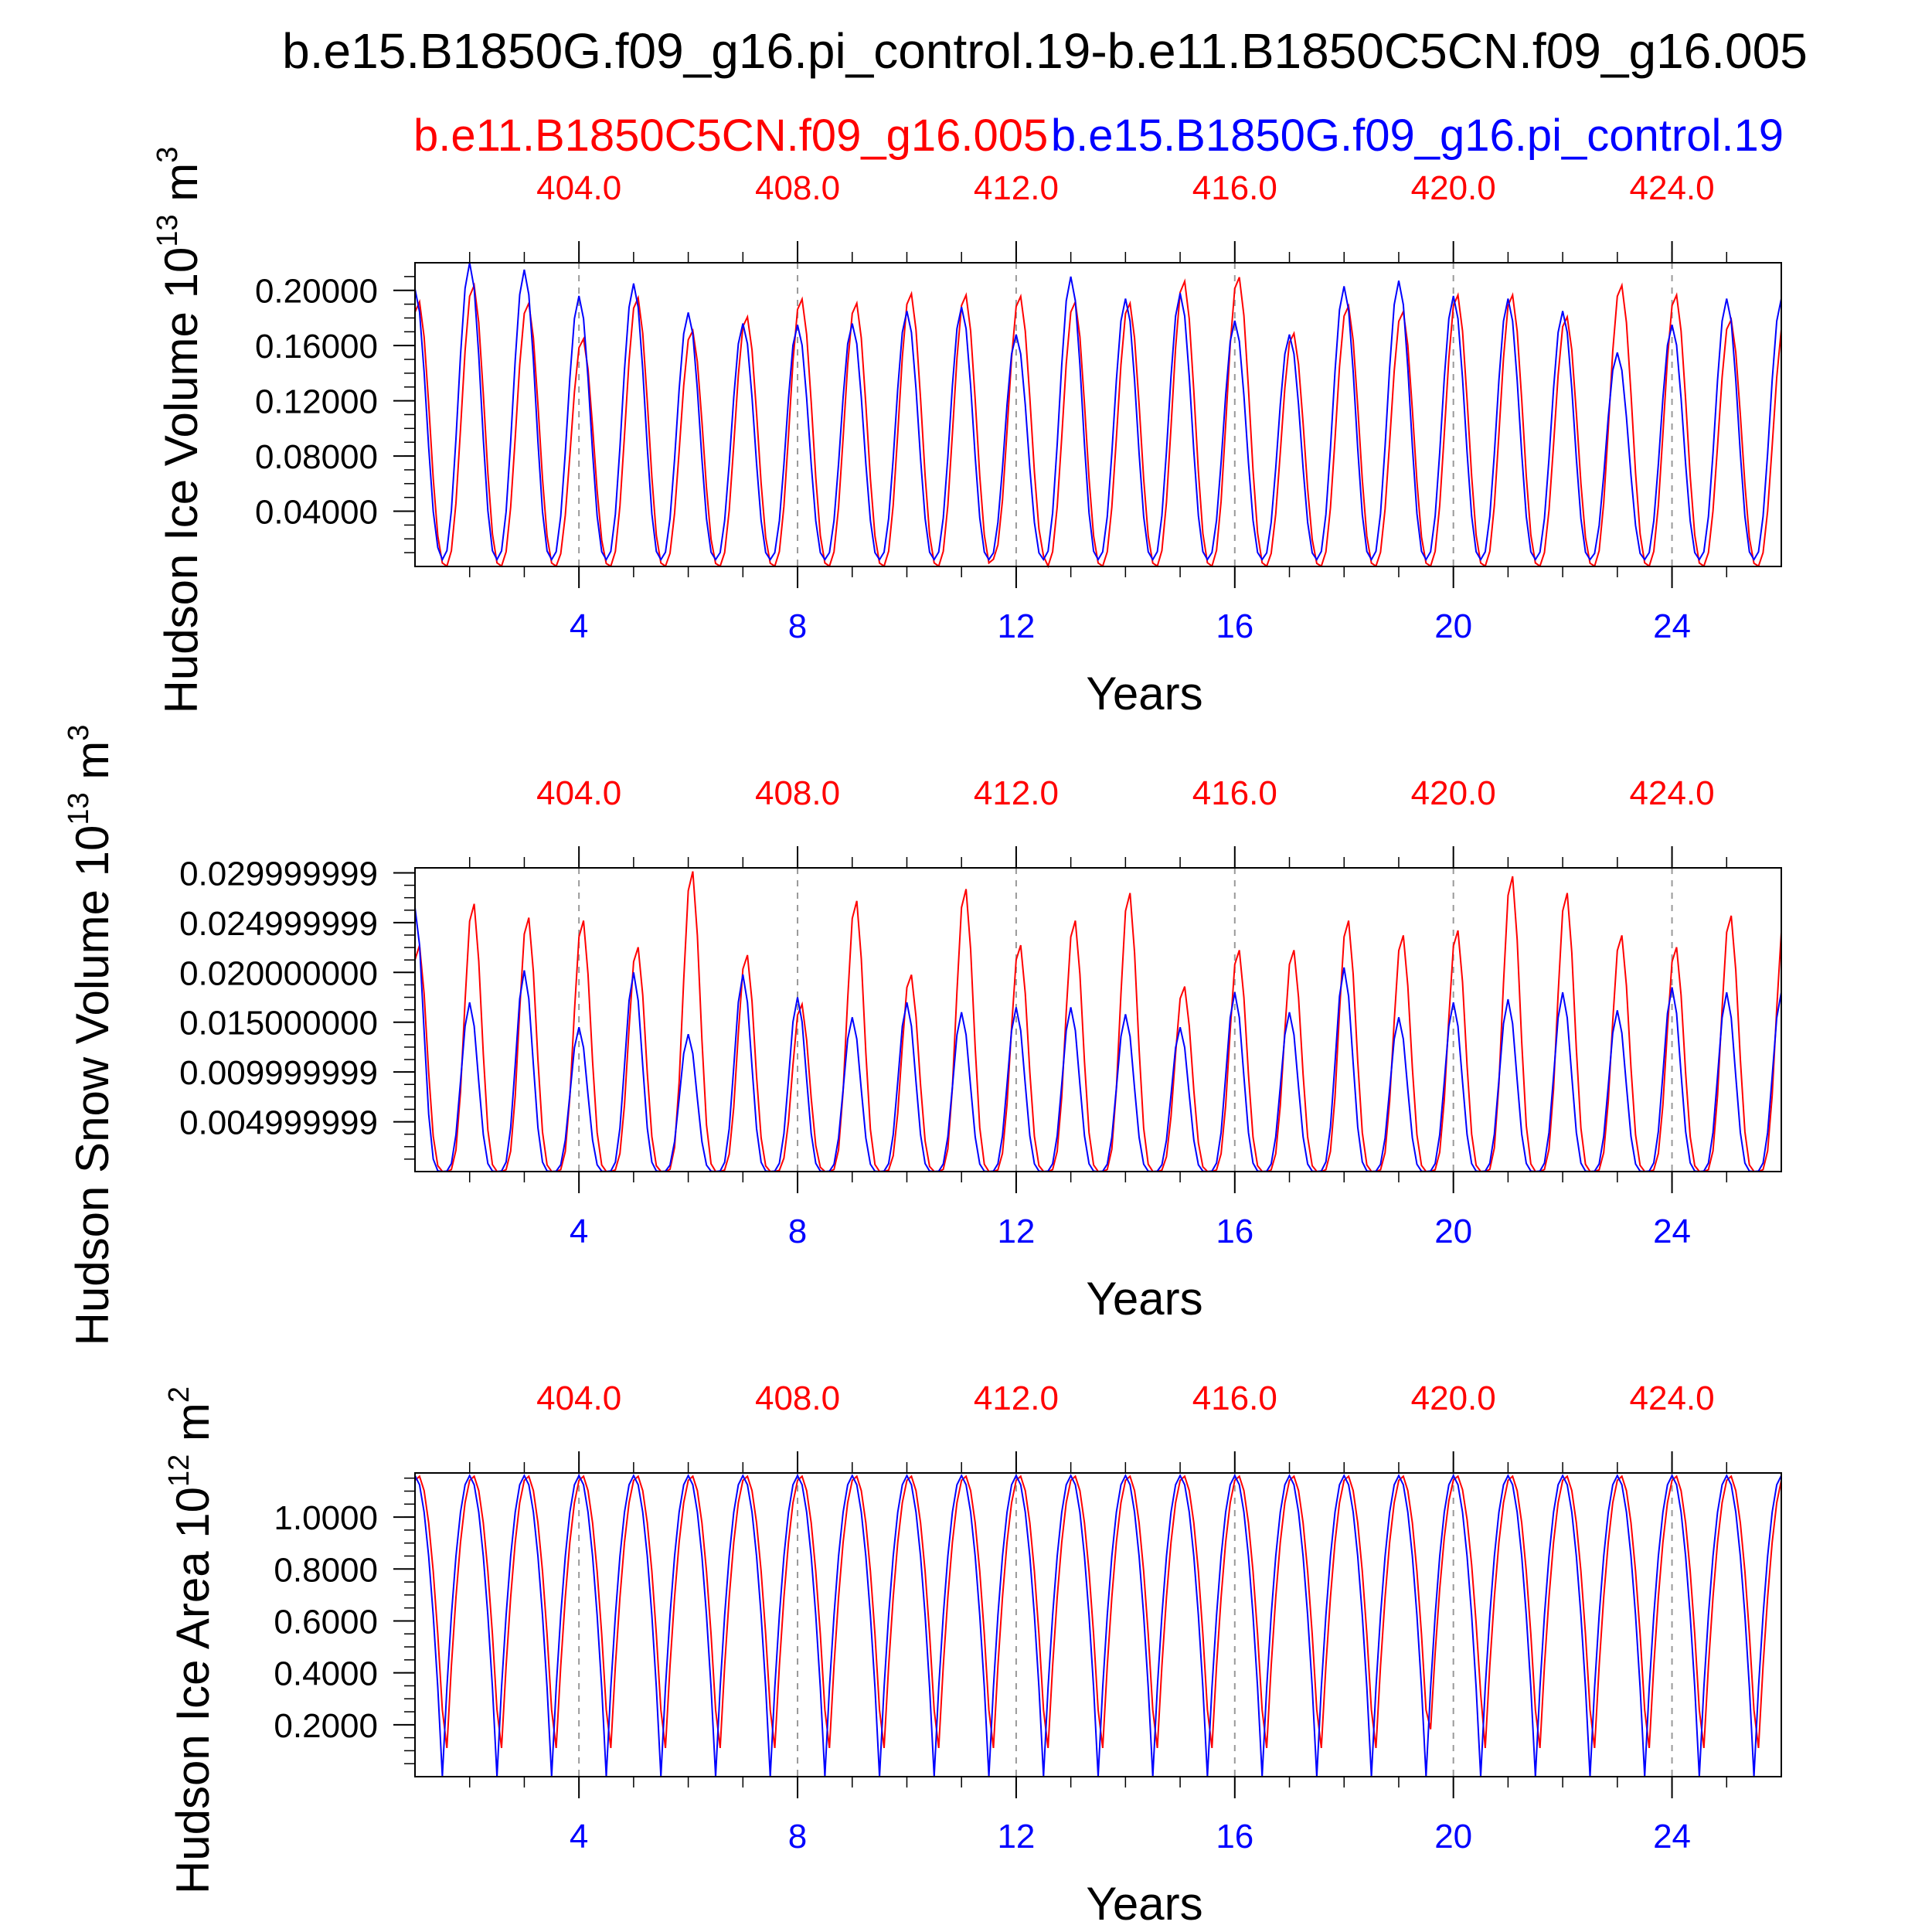 This screenshot has width=1932, height=1932. Describe the element at coordinates (326, 1726) in the screenshot. I see `y-tick-label: 0.2000` at that location.